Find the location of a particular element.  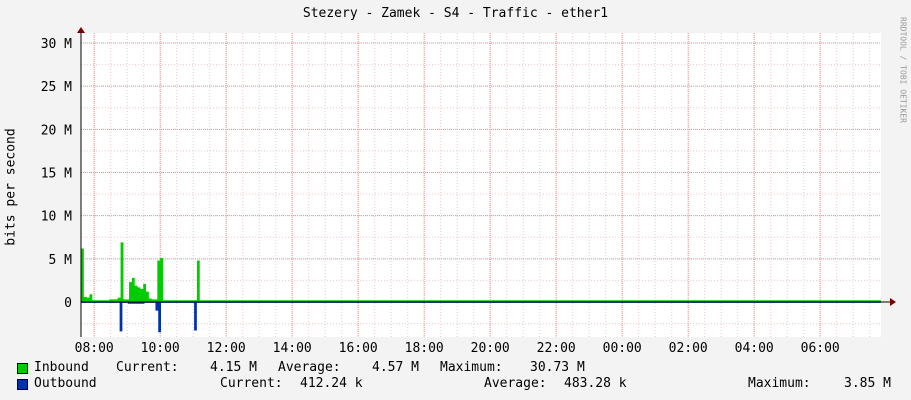

legend-inbound-current-label: Current: is located at coordinates (147, 367).